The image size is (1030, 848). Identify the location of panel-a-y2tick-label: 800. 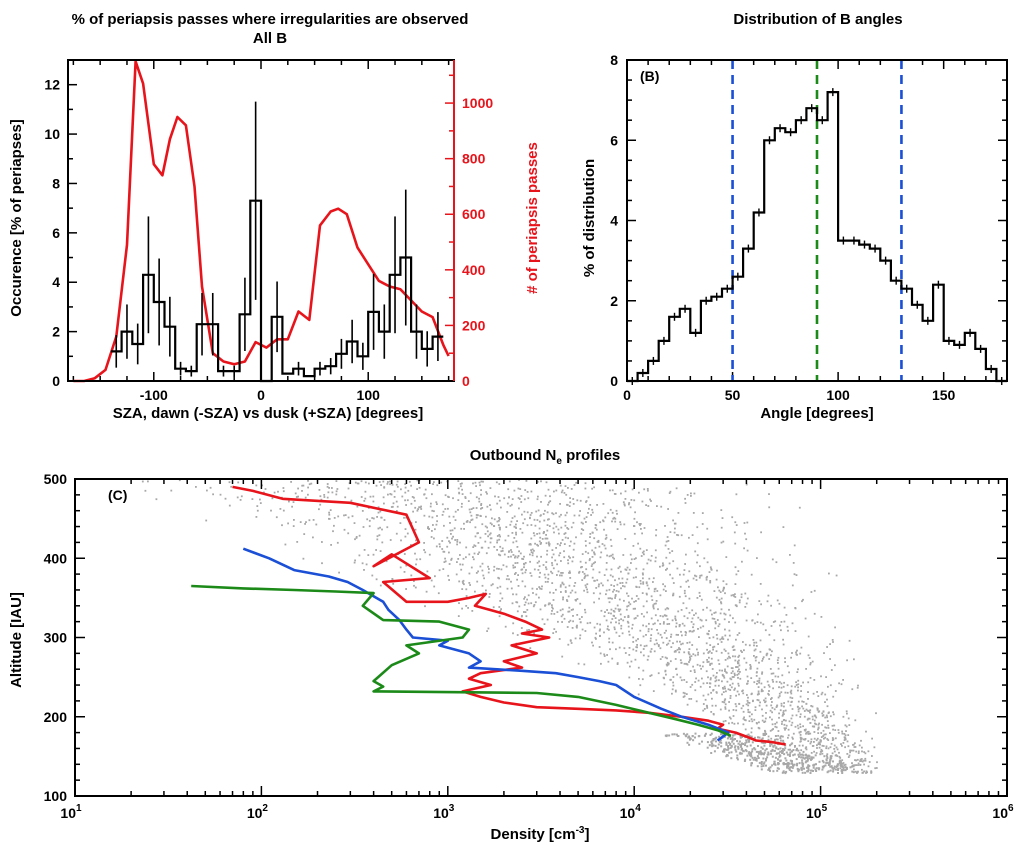
(474, 159).